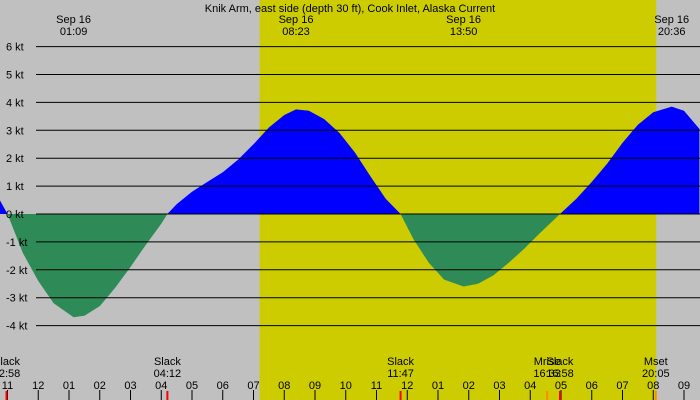  I want to click on y-tick-label: -1 kt, so click(16, 243).